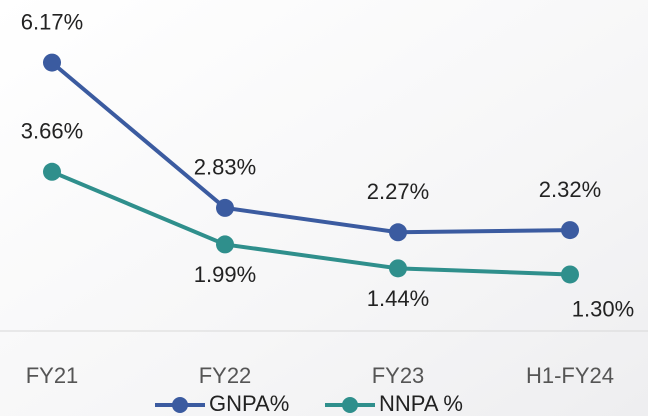 The image size is (648, 416). Describe the element at coordinates (52, 21) in the screenshot. I see `data-label: 6.17%` at that location.